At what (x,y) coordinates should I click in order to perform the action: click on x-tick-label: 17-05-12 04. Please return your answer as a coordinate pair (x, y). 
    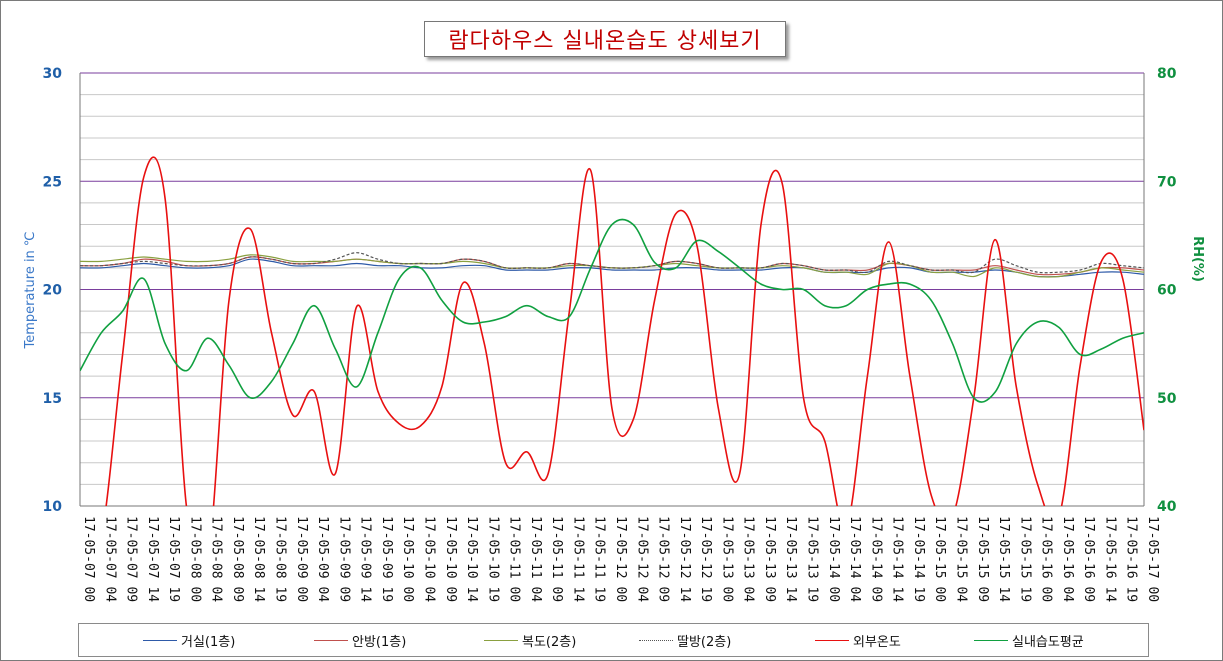
    Looking at the image, I should click on (641, 559).